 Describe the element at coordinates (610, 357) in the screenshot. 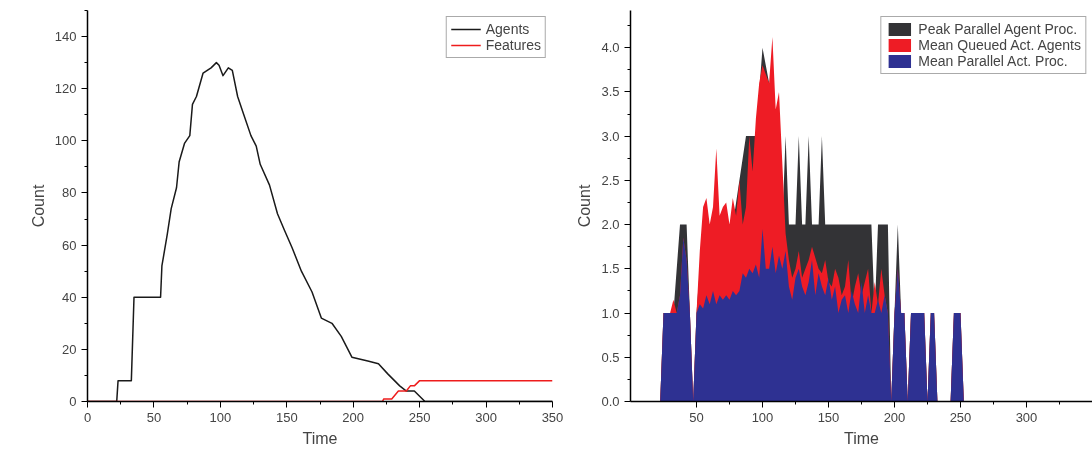

I see `y-tick-label: 0.5` at that location.